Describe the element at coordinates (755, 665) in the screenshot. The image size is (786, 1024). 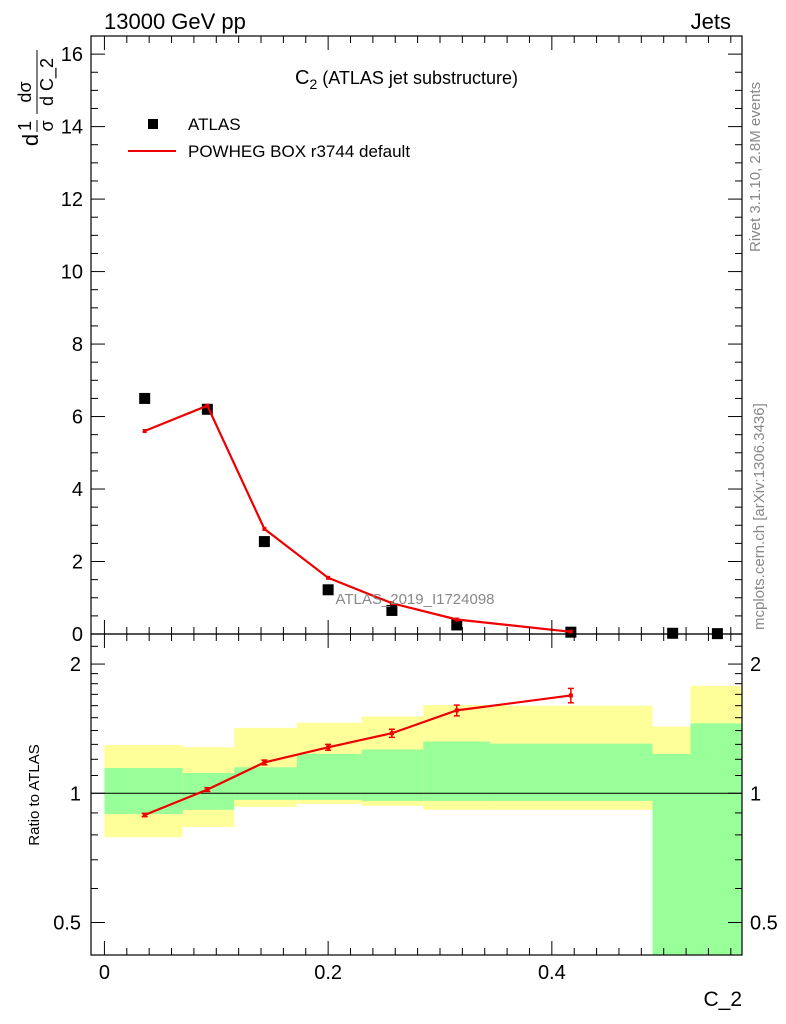
I see `ratio-ytick-label-right: 2` at that location.